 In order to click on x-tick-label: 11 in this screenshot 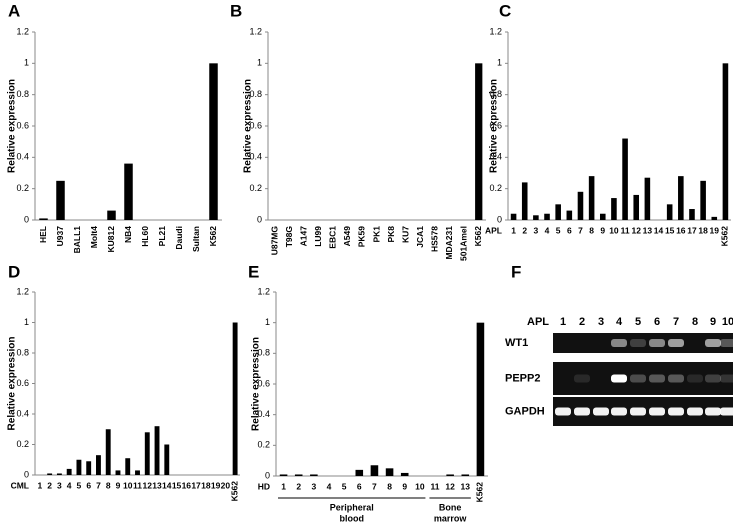, I will do `click(435, 486)`.